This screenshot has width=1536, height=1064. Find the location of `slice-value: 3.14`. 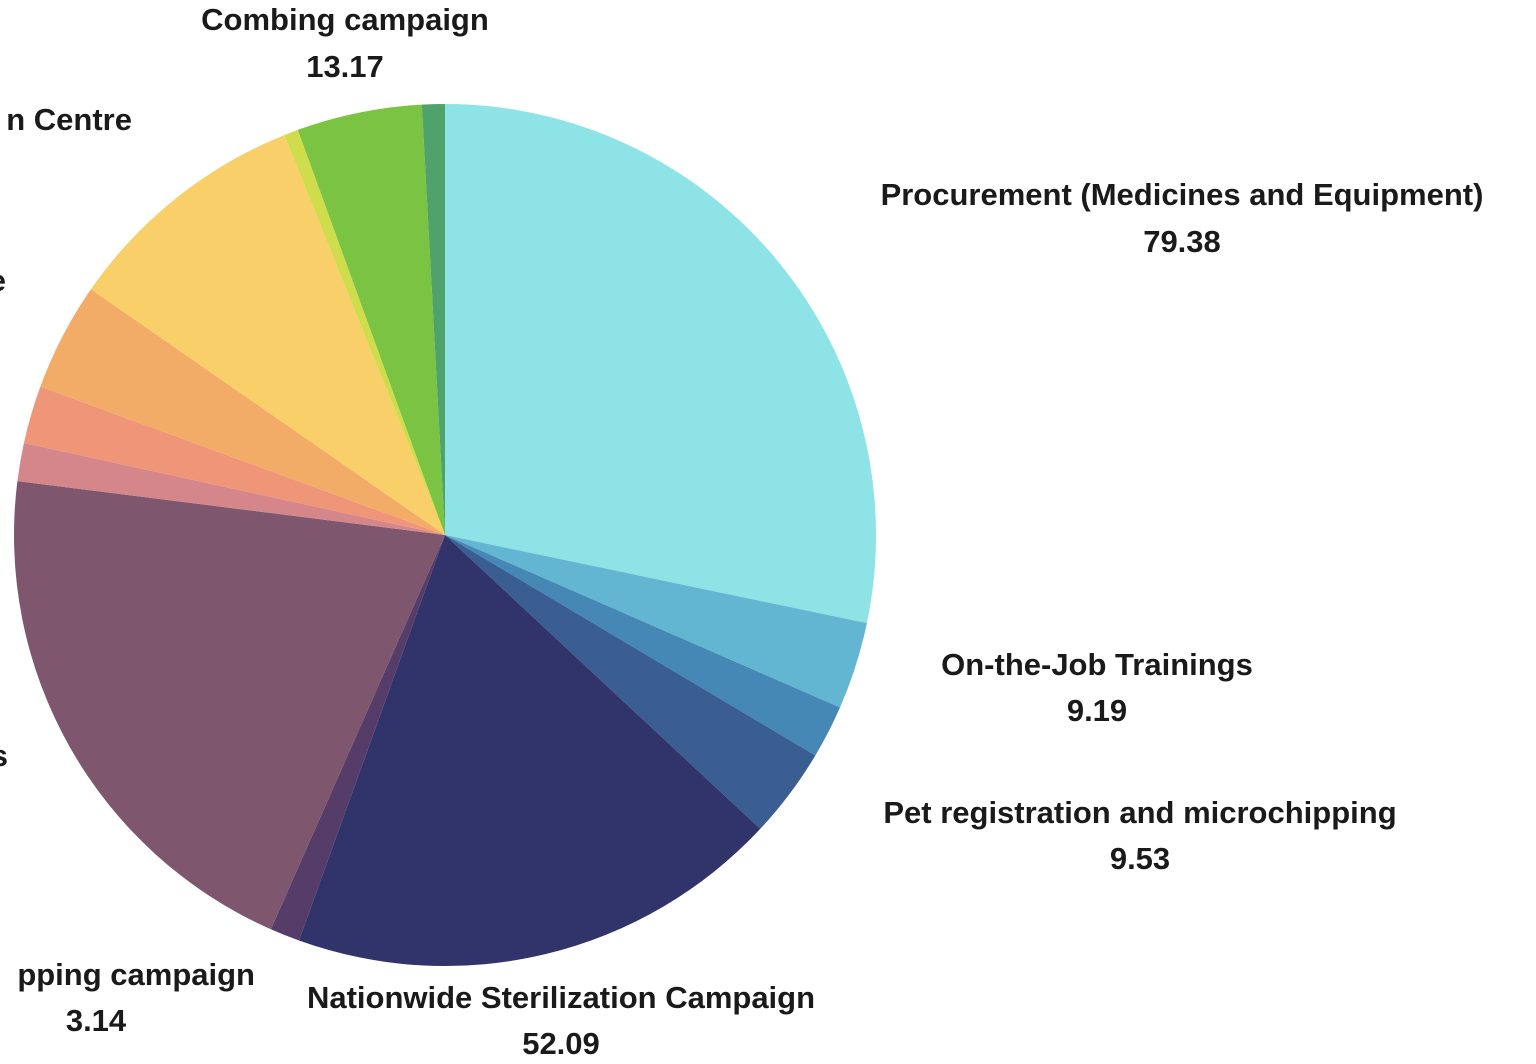

slice-value: 3.14 is located at coordinates (96, 1020).